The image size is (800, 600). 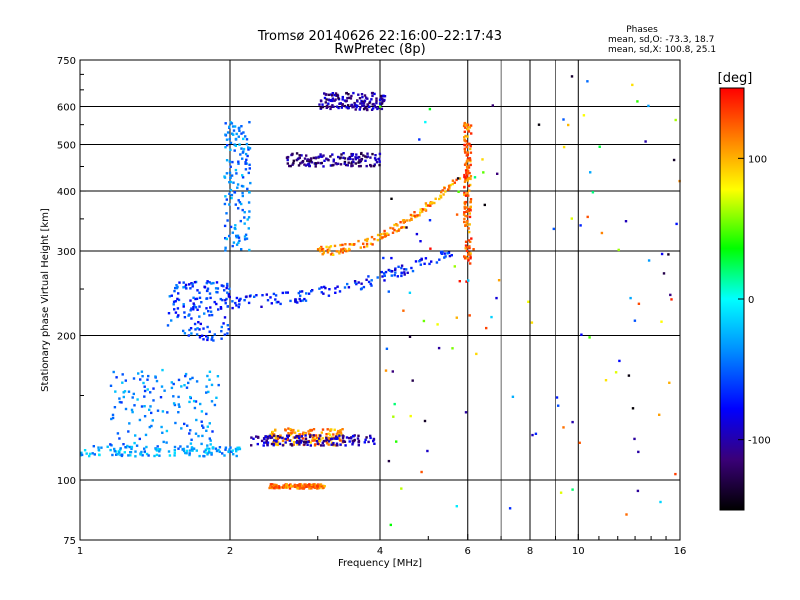 I want to click on y-tick-label: 600, so click(x=66, y=108).